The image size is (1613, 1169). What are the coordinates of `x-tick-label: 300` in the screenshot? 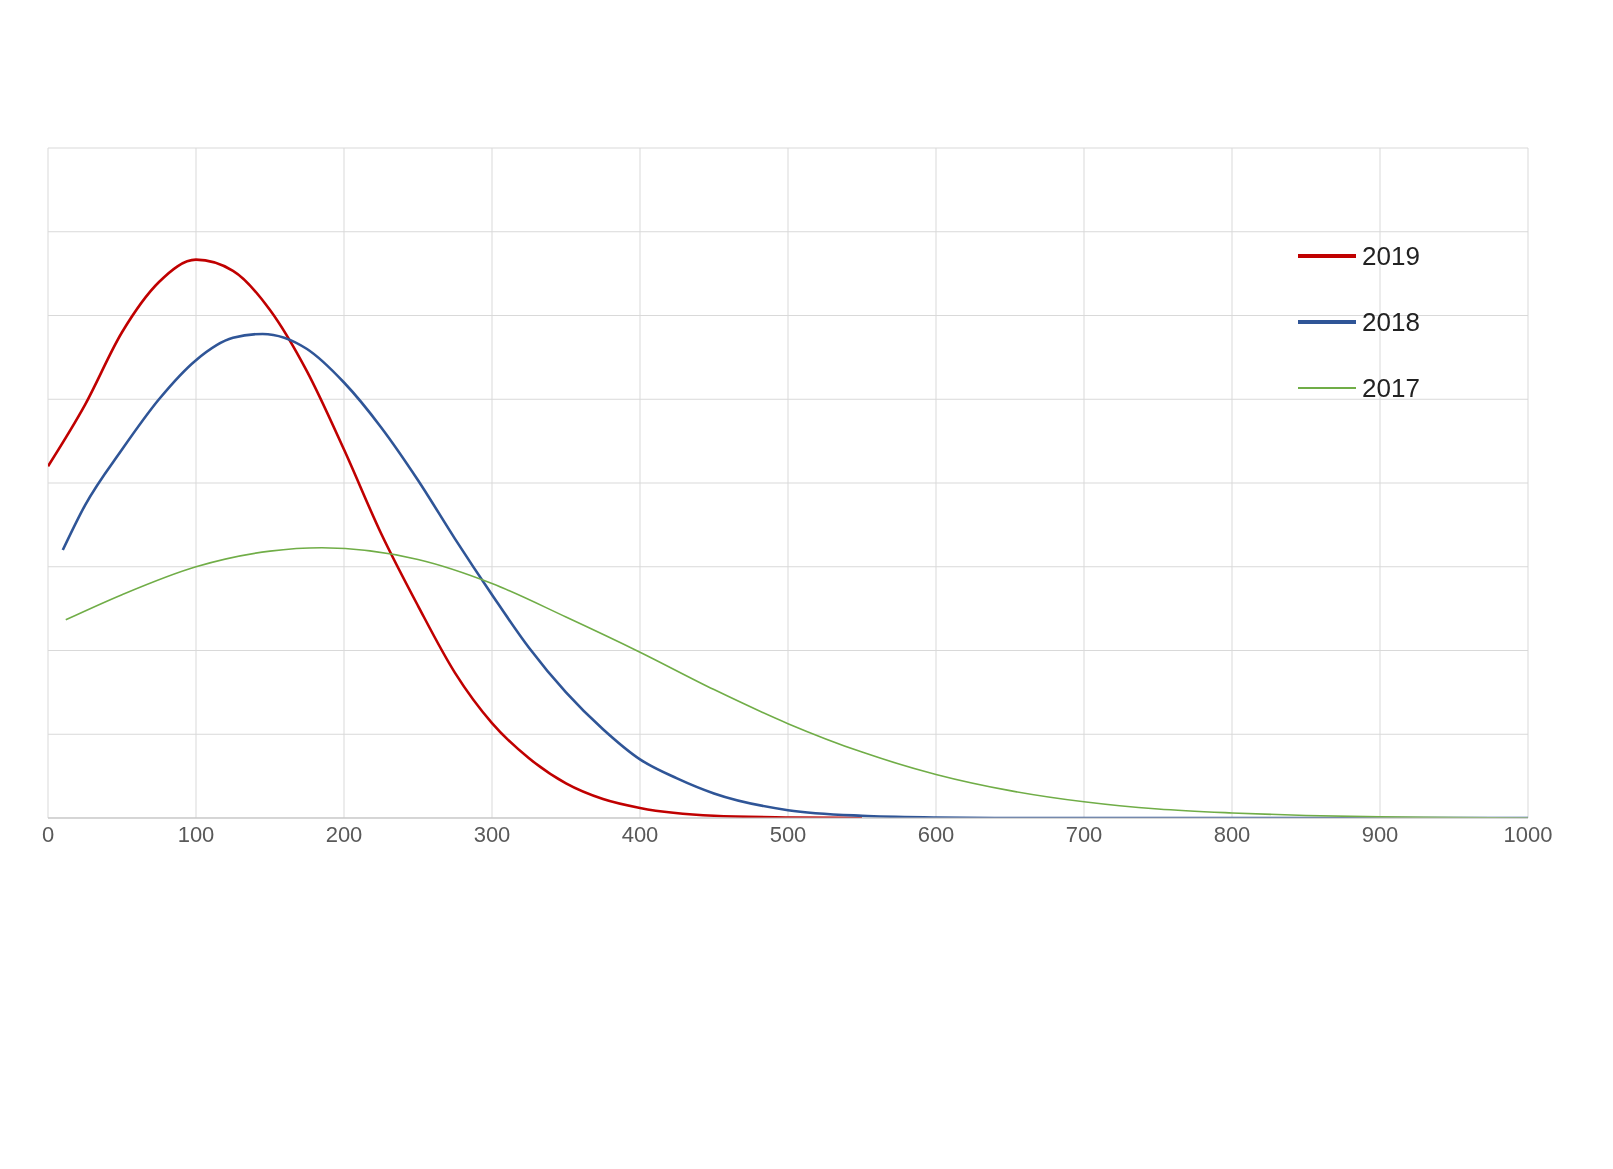 It's located at (492, 834).